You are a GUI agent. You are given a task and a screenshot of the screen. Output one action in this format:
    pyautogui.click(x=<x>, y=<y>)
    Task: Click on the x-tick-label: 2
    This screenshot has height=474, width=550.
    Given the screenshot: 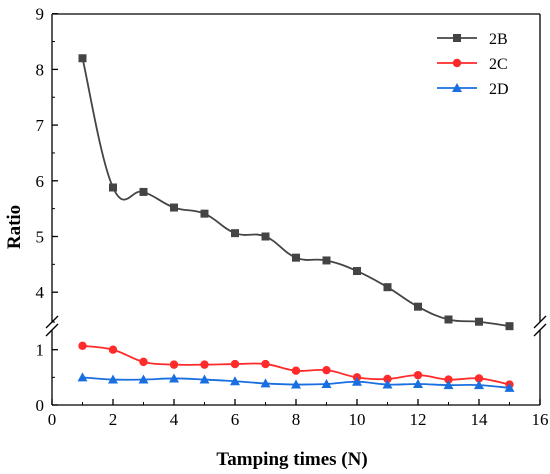 What is the action you would take?
    pyautogui.click(x=113, y=419)
    